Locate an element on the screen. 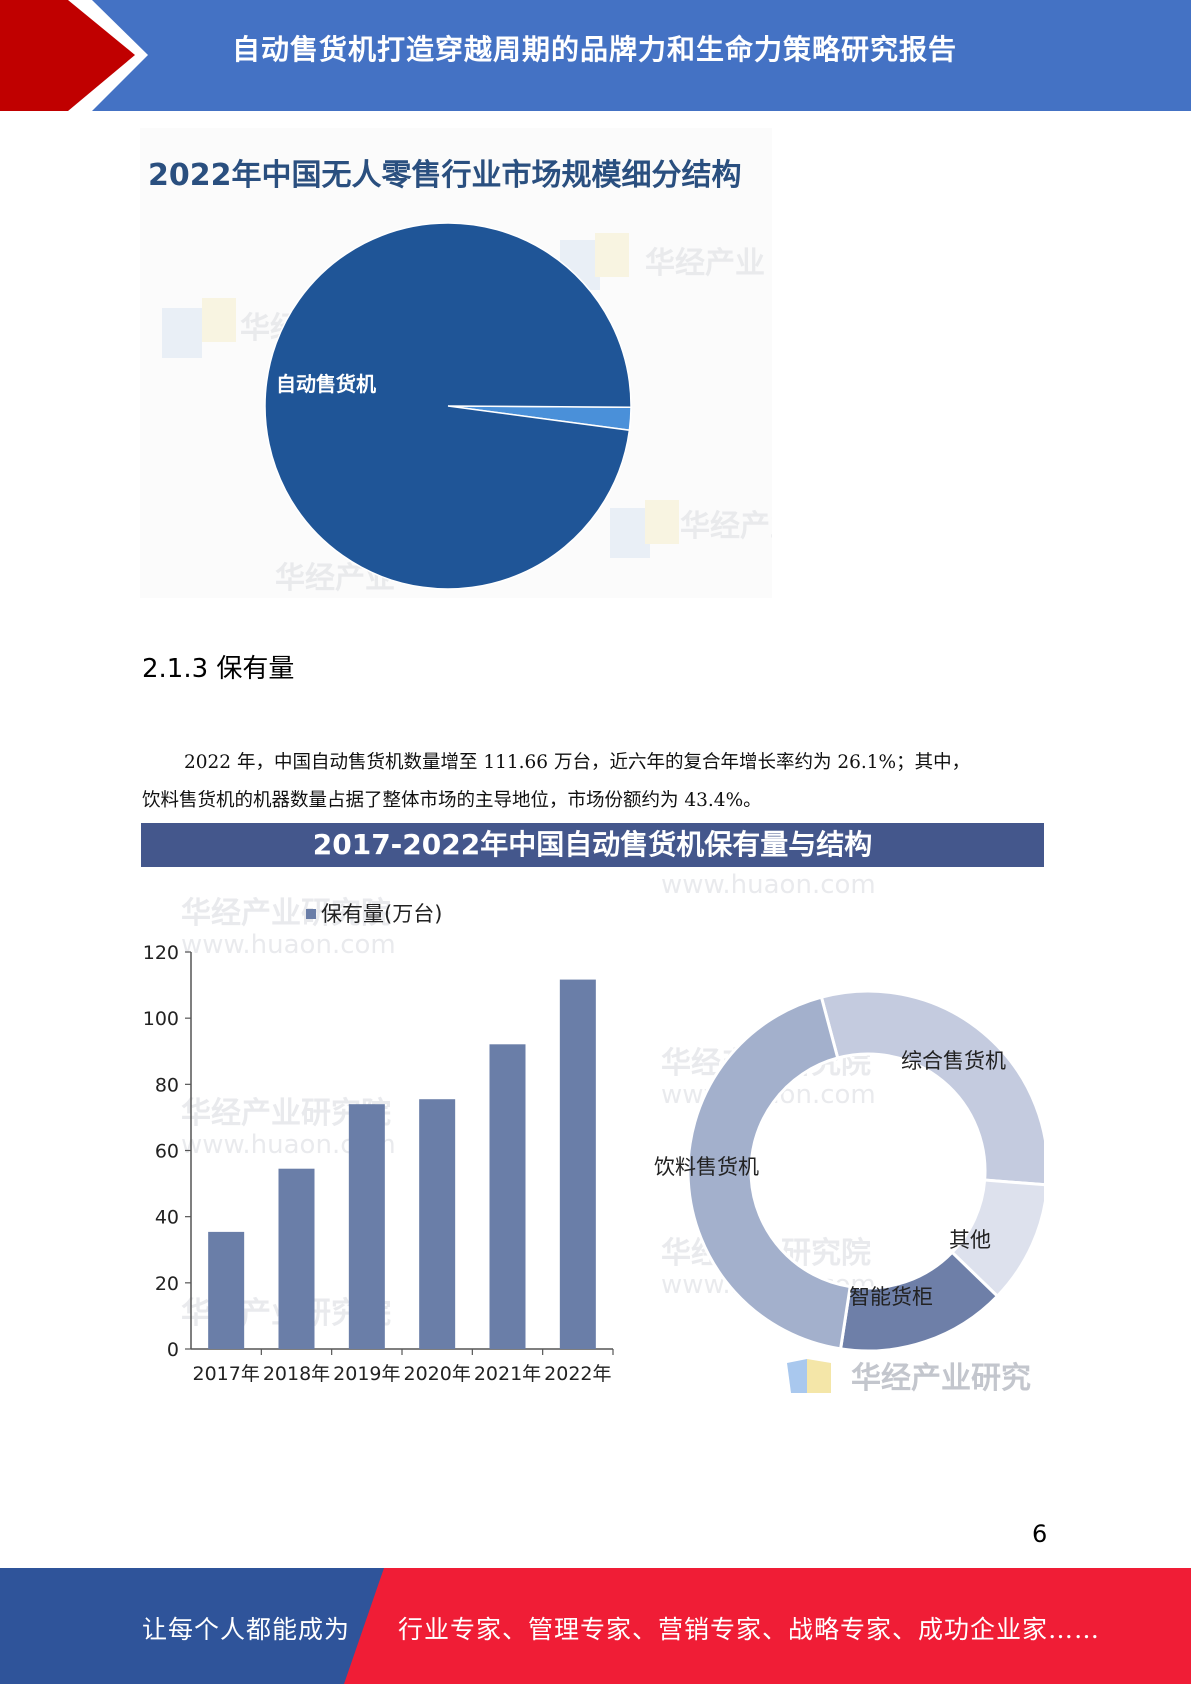 The height and width of the screenshot is (1684, 1191). legend-label: 保有量(万台) is located at coordinates (381, 914).